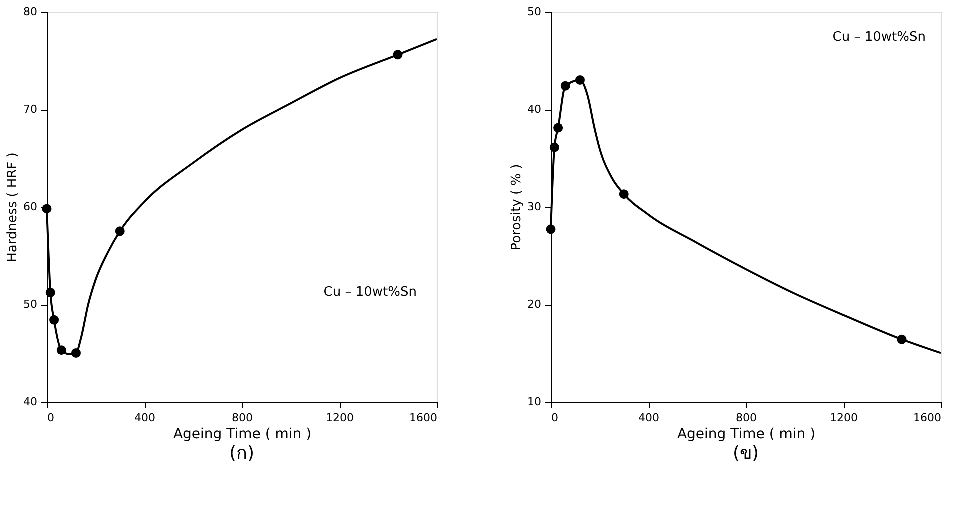 The image size is (972, 509). What do you see at coordinates (242, 453) in the screenshot?
I see `text: (ก)` at bounding box center [242, 453].